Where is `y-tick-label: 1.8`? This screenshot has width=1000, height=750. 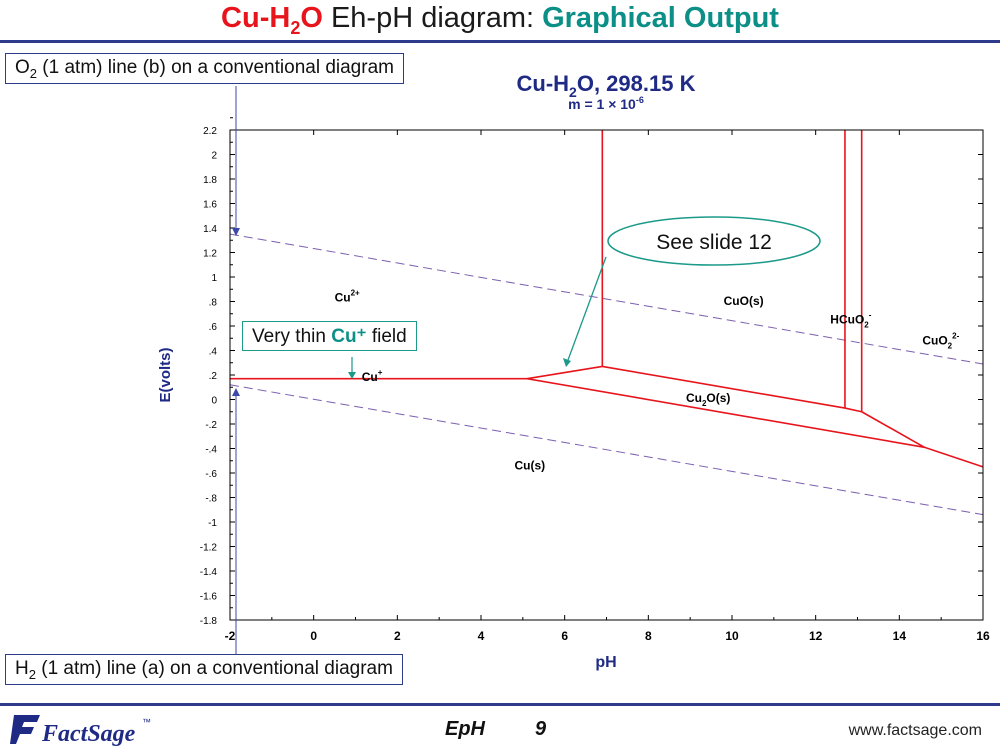
y-tick-label: 1.8 is located at coordinates (210, 180).